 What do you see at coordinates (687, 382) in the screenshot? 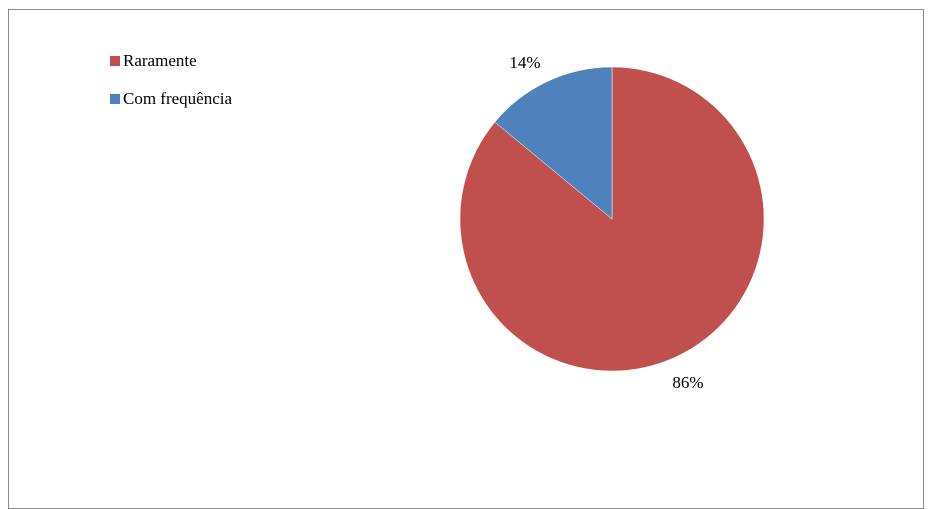
I see `data-label-raramente: 86%` at bounding box center [687, 382].